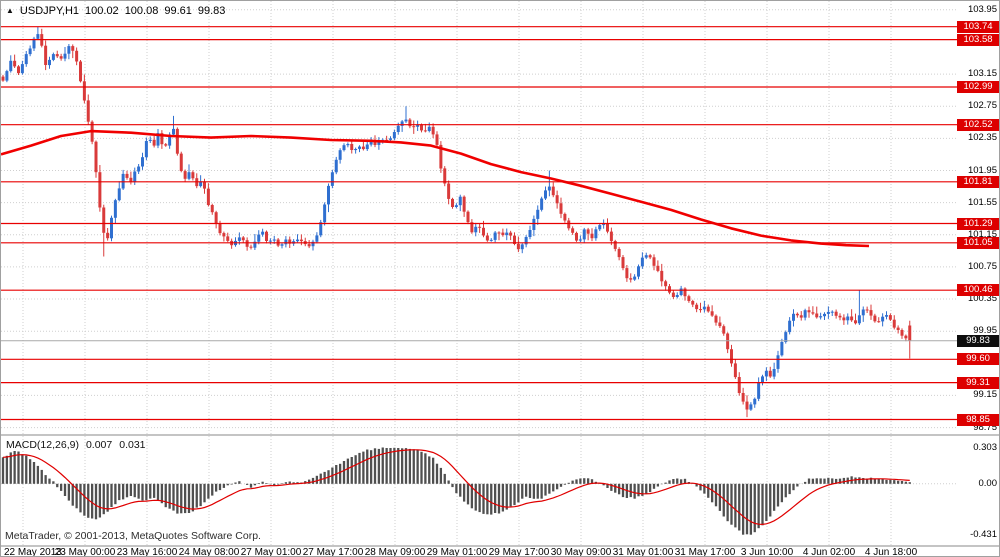 This screenshot has height=557, width=1000. I want to click on macd-signal-value: 0.031, so click(132, 445).